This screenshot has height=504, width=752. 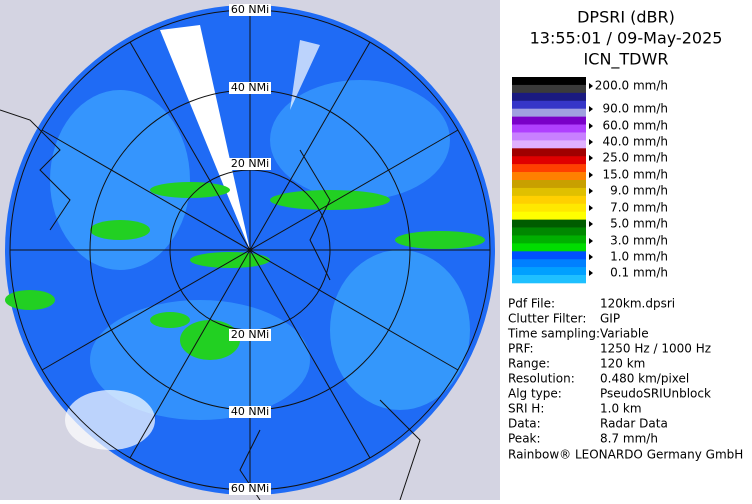 What do you see at coordinates (635, 126) in the screenshot?
I see `legend-label: 60.0 mm/h` at bounding box center [635, 126].